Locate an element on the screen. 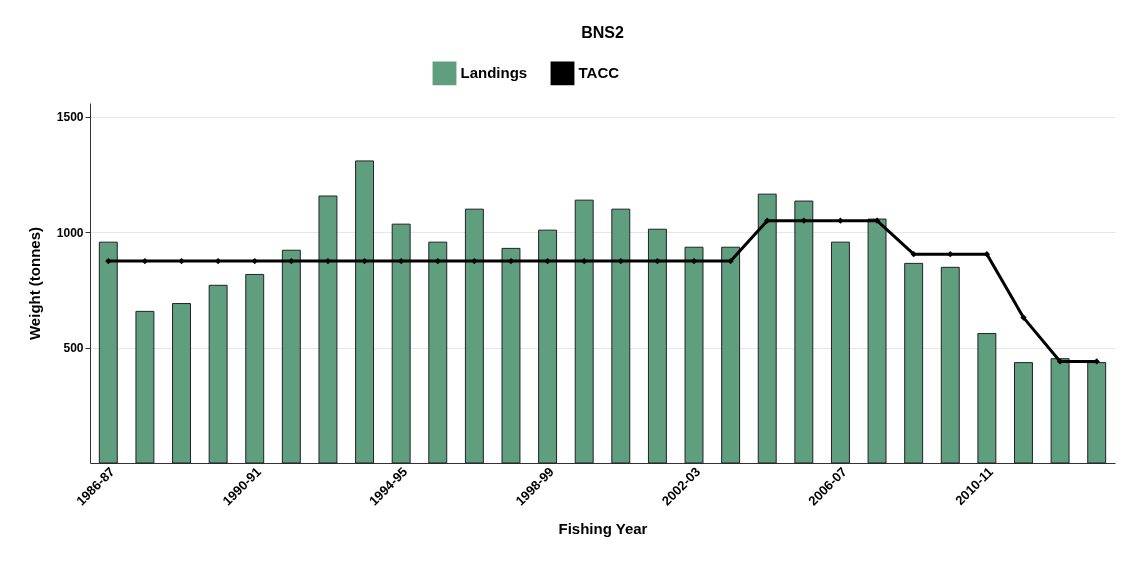 The image size is (1131, 567). chart-title: BNS2 is located at coordinates (602, 32).